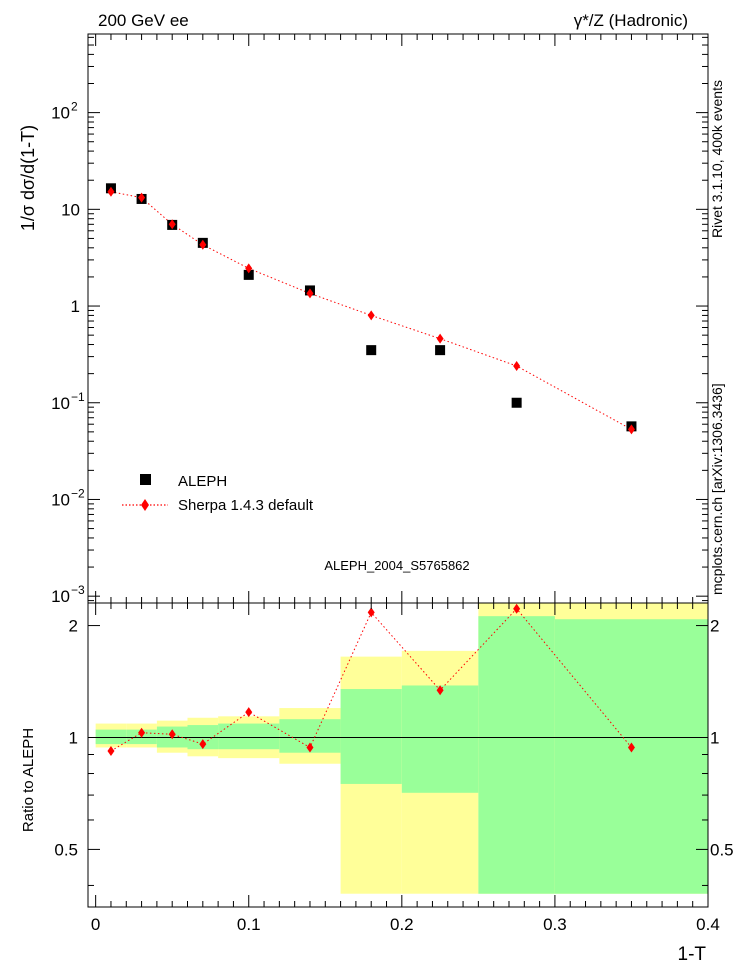 The width and height of the screenshot is (746, 972). Describe the element at coordinates (145, 505) in the screenshot. I see `legend-sherpa-marker` at that location.